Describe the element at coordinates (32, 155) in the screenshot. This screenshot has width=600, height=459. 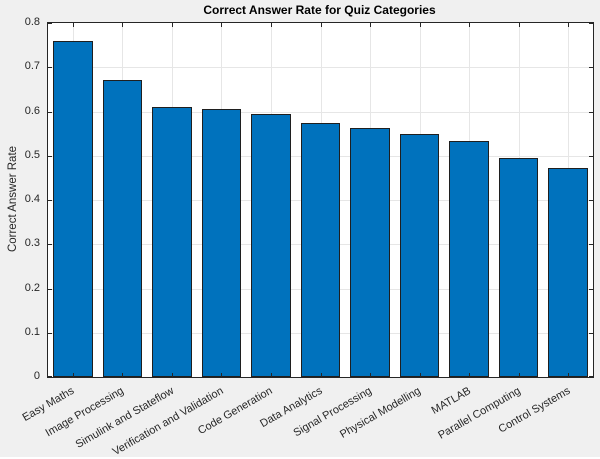
I see `y-tick-label: 0.5` at that location.